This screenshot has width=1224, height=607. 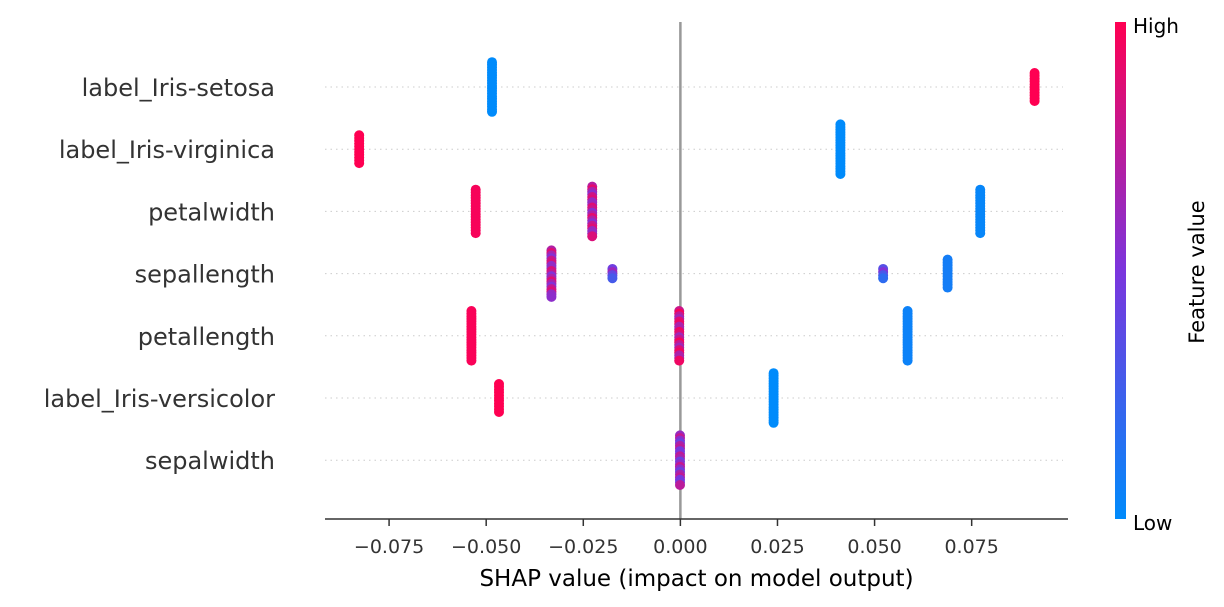 I want to click on feature-label: petalwidth, so click(x=211, y=212).